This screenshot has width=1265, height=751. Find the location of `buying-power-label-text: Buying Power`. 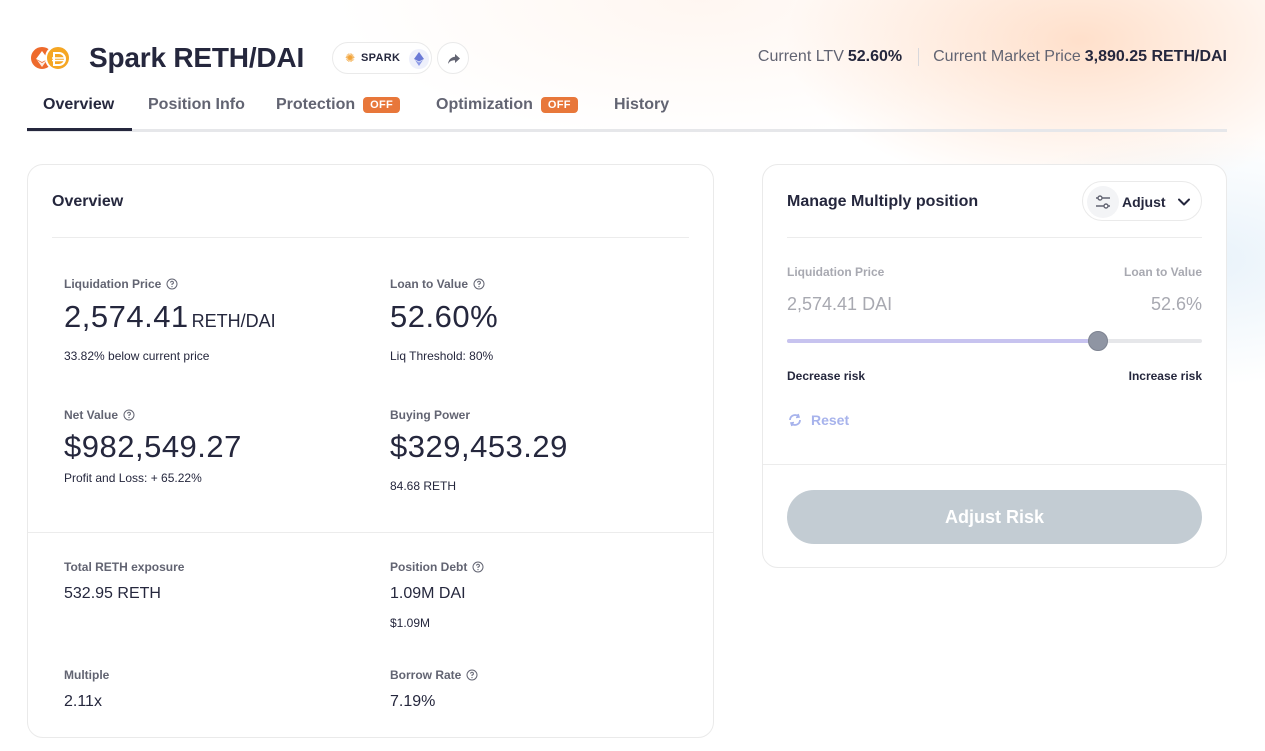

buying-power-label-text: Buying Power is located at coordinates (430, 415).